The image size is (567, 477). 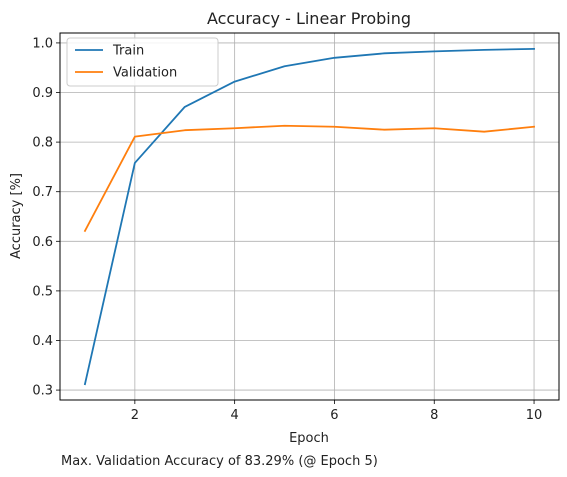 What do you see at coordinates (42, 93) in the screenshot?
I see `y-tick-label: 0.9` at bounding box center [42, 93].